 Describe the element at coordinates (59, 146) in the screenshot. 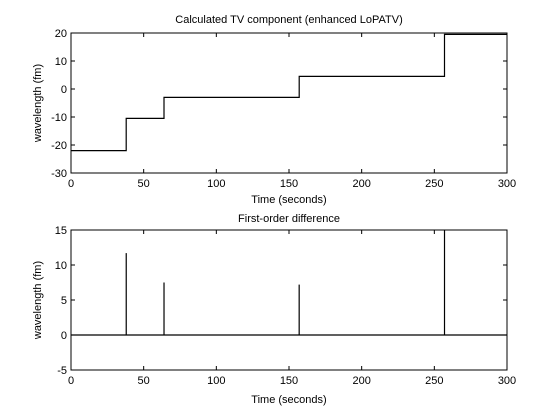

I see `y-tick-label: -20` at that location.